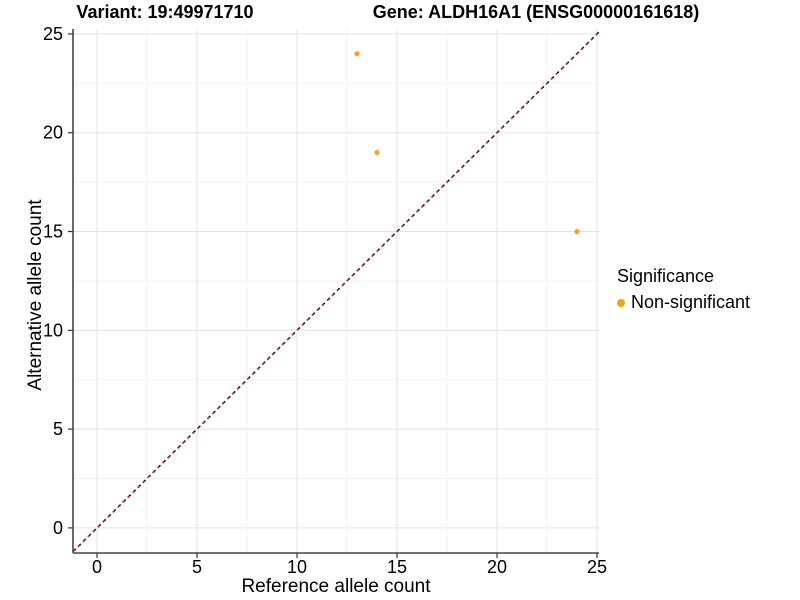 This screenshot has width=800, height=600. What do you see at coordinates (336, 586) in the screenshot?
I see `x-axis-title: Reference allele count` at bounding box center [336, 586].